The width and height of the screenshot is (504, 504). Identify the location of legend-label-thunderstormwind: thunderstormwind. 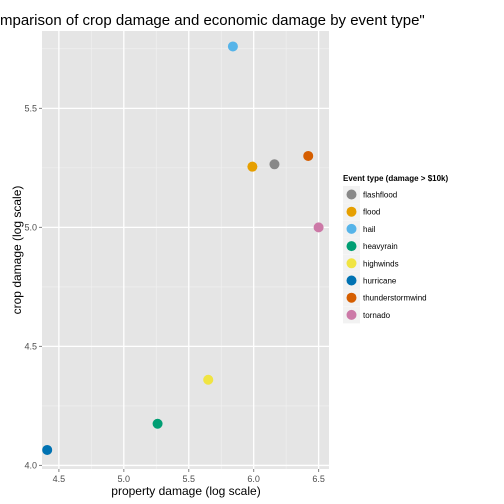
(395, 298).